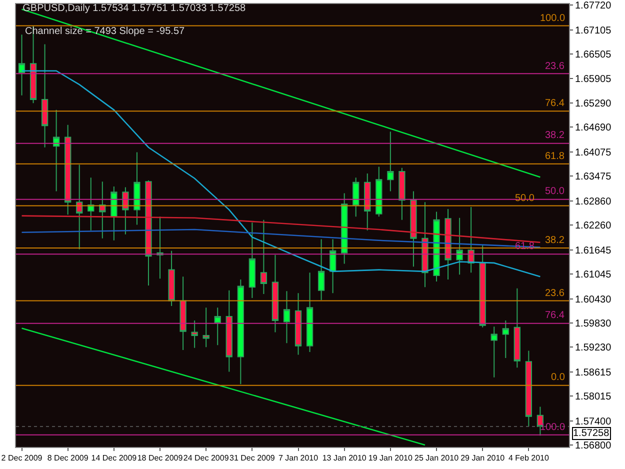 This screenshot has height=469, width=625. I want to click on y-tick-label: 1.60430, so click(593, 300).